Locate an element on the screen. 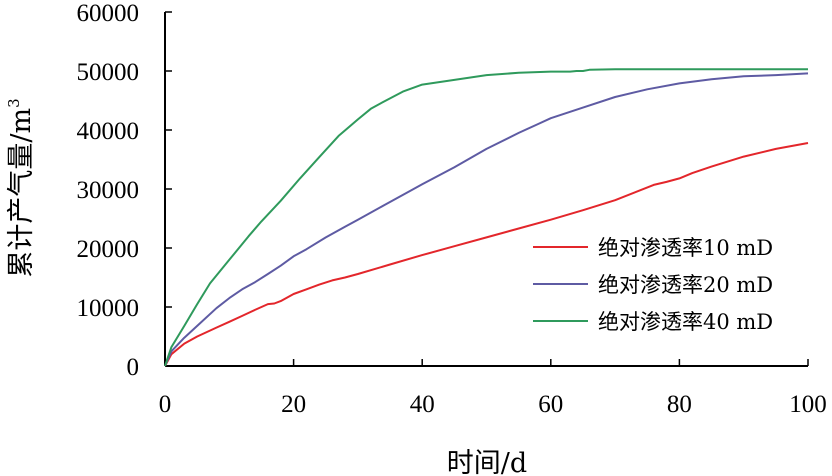  y-axis-title: 累计产气量/m3 is located at coordinates (21, 187).